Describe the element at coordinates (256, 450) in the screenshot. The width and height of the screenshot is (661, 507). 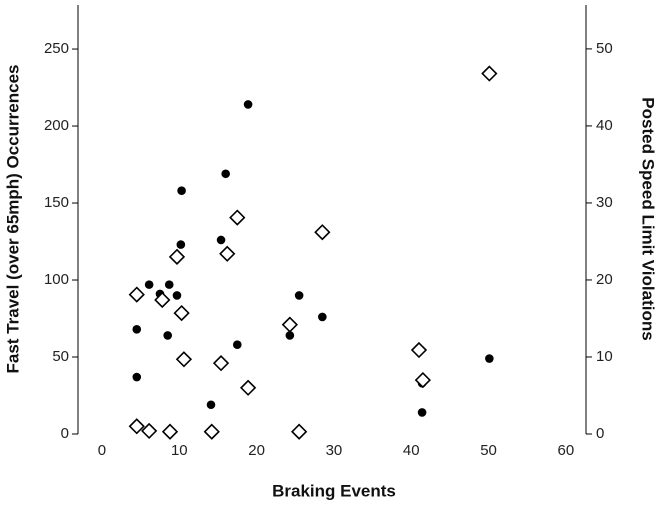
I see `x-tick-label: 20` at that location.